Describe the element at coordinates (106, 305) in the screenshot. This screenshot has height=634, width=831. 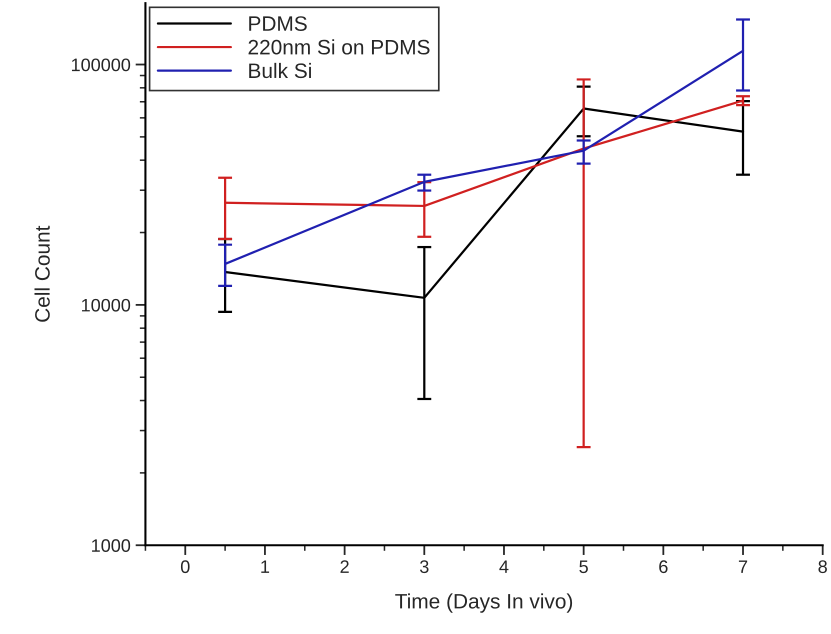
I see `y-tick-label: 10000` at that location.